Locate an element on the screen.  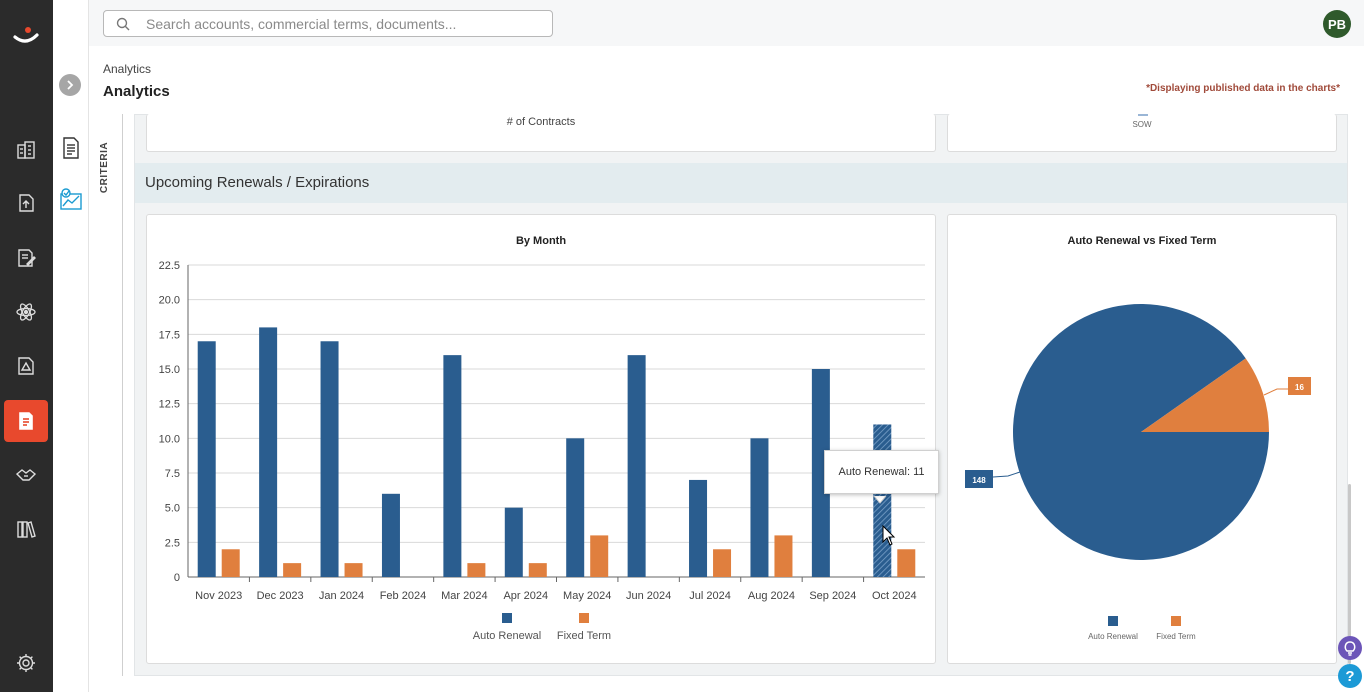
lightbulb-icon is located at coordinates (1350, 648).